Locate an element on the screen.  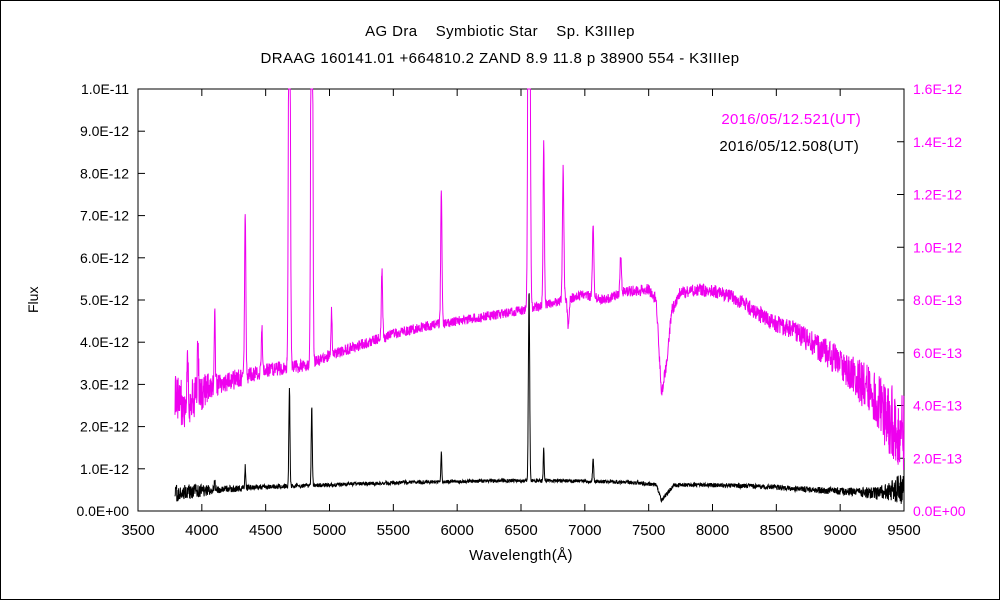
y-tick-label-left: 4.0E-12 is located at coordinates (104, 342).